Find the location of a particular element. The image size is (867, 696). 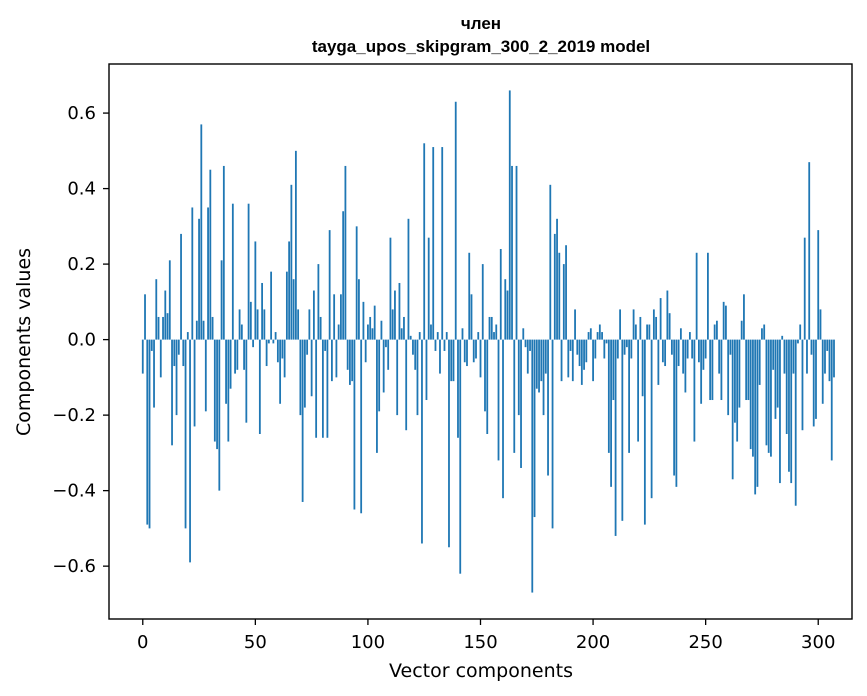

y-axis-label: Components values is located at coordinates (24, 342).